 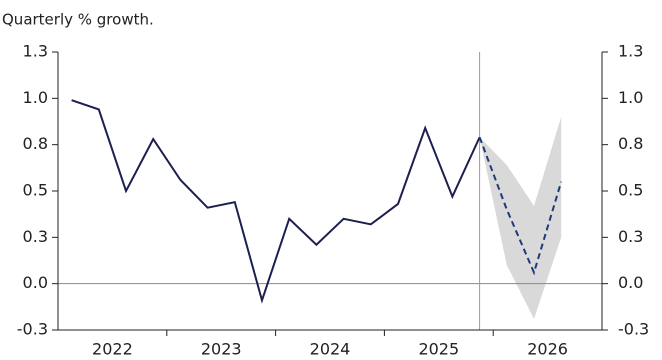 I want to click on y-tick-label: 1.3, so click(x=35, y=51).